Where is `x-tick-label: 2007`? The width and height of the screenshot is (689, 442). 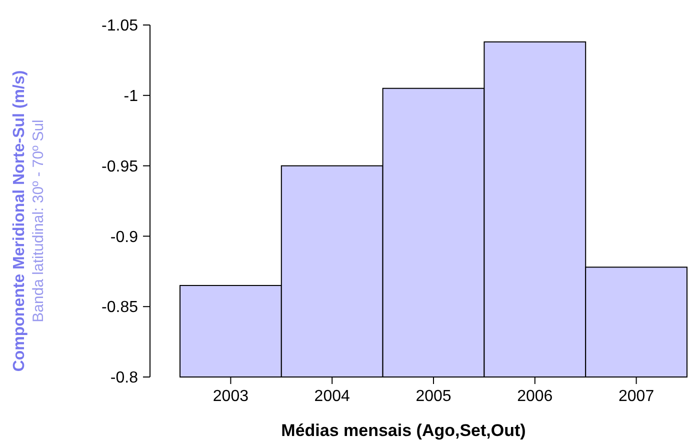 x-tick-label: 2007 is located at coordinates (636, 396).